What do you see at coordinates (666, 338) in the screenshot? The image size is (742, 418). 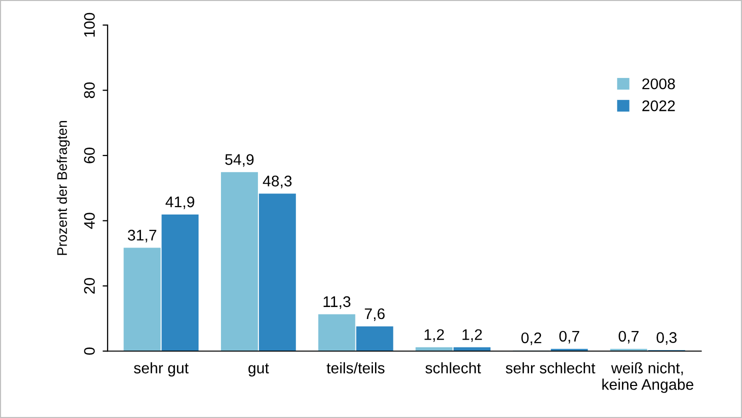 I see `data-label: 0,3` at bounding box center [666, 338].